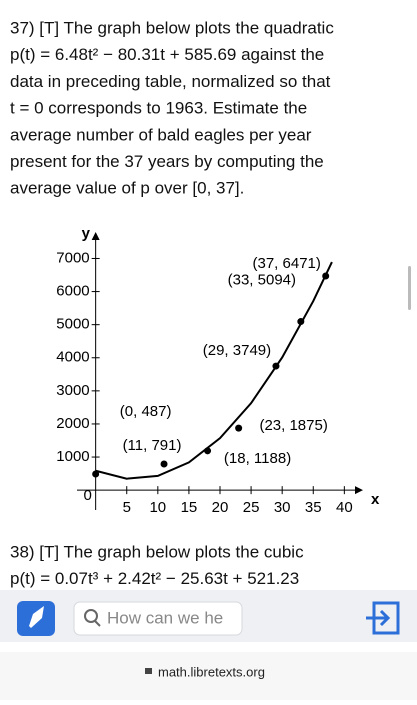 This screenshot has height=705, width=417. I want to click on problem-text: 38) [T] The graph below plots the cubic, so click(157, 551).